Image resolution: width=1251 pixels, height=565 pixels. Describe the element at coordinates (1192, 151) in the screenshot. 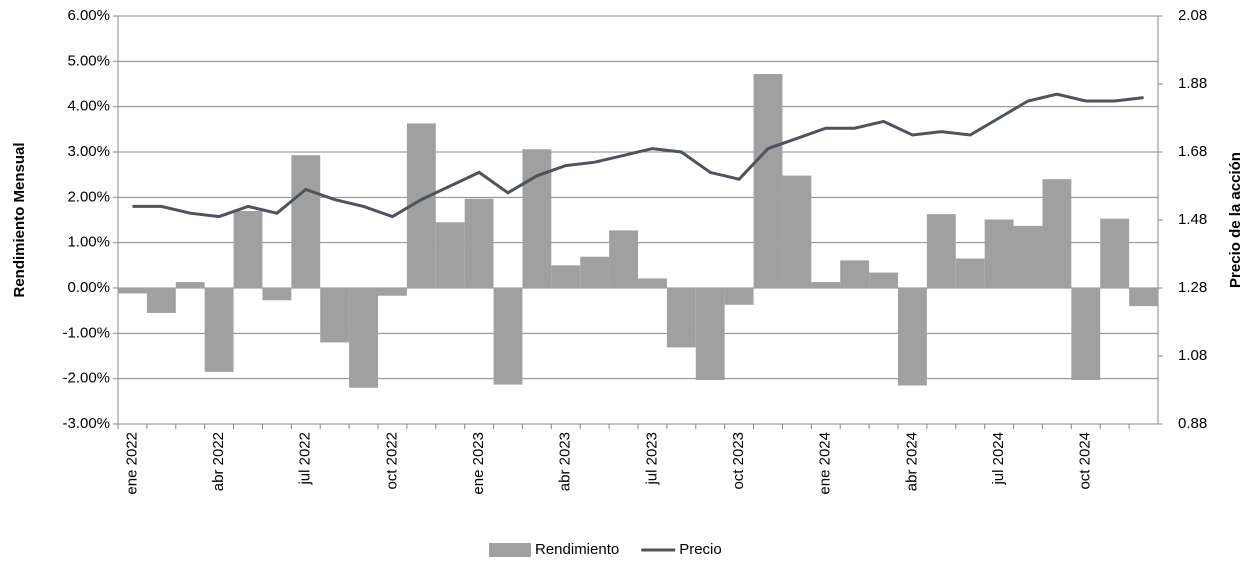

I see `y2-tick-label: 1.68` at that location.